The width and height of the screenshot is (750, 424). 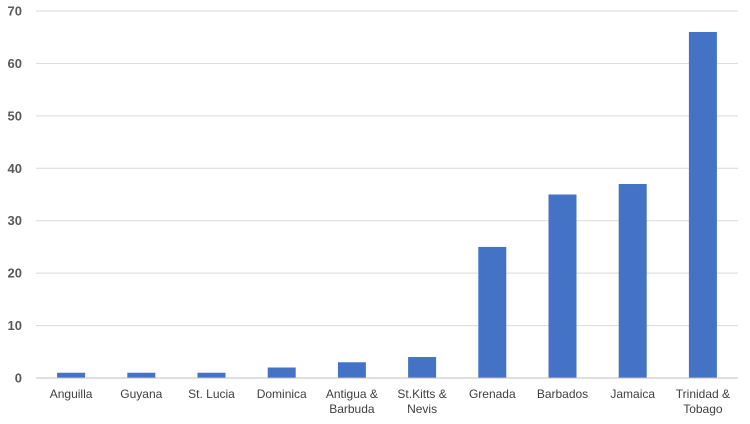 What do you see at coordinates (15, 63) in the screenshot?
I see `y-tick-label: 60` at bounding box center [15, 63].